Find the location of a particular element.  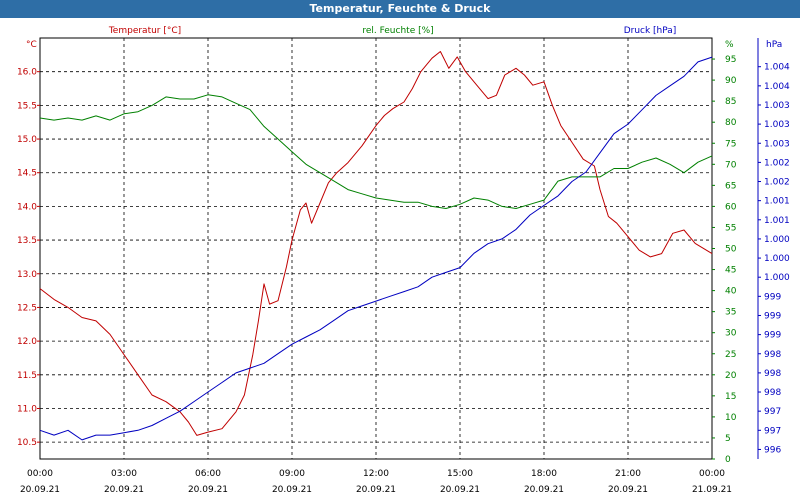

humidity-tick-label: 40 is located at coordinates (731, 292).